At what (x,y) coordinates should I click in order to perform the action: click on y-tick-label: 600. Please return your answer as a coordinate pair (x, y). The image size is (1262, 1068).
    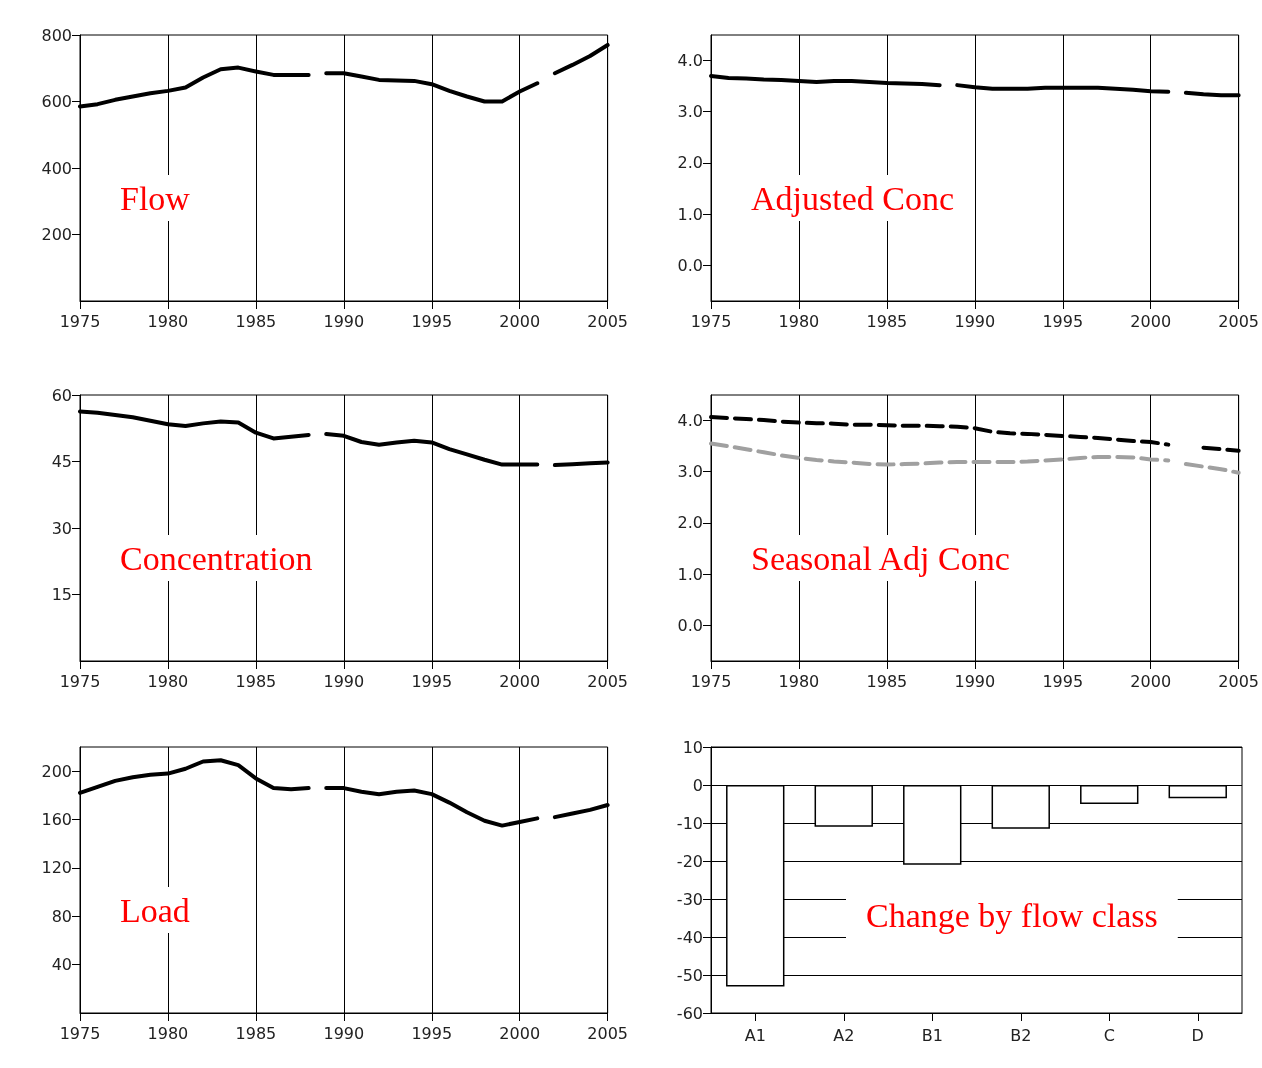
    Looking at the image, I should click on (56, 101).